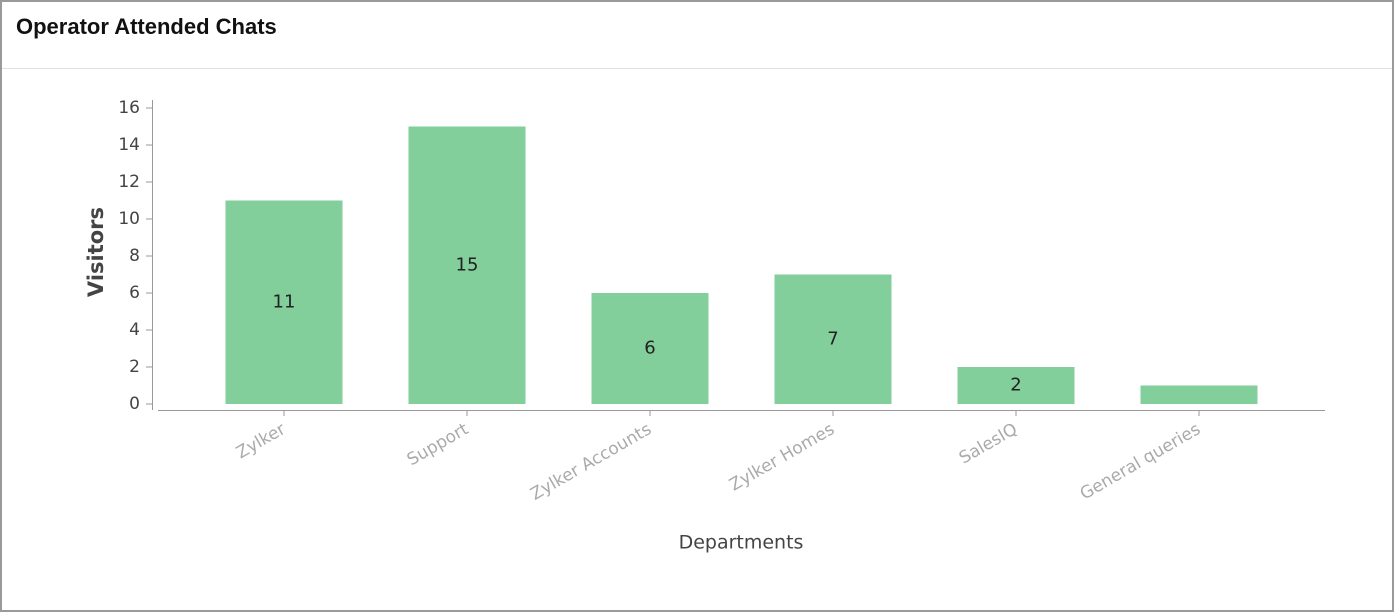 The image size is (1394, 612). I want to click on value-label: 15, so click(467, 264).